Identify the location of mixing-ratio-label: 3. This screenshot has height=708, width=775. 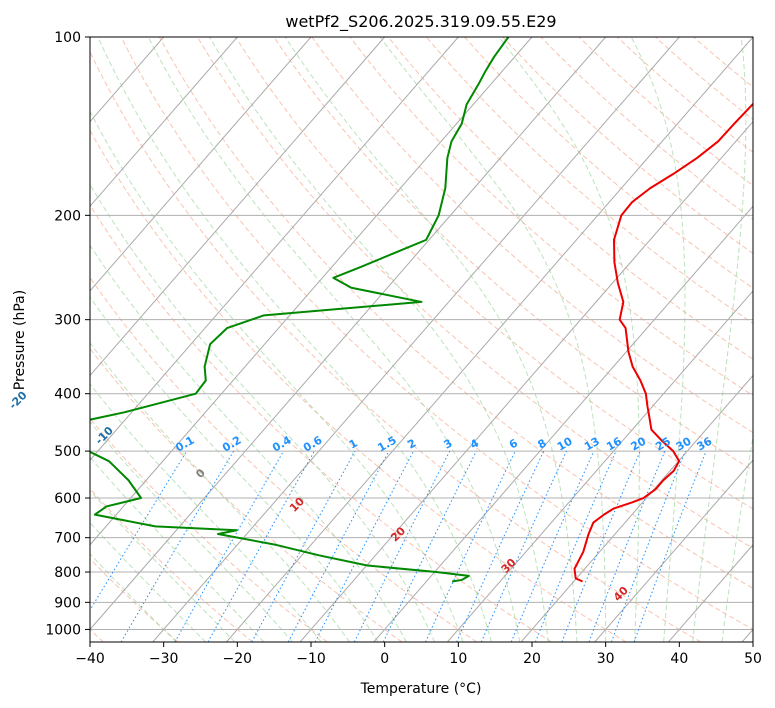
(447, 444).